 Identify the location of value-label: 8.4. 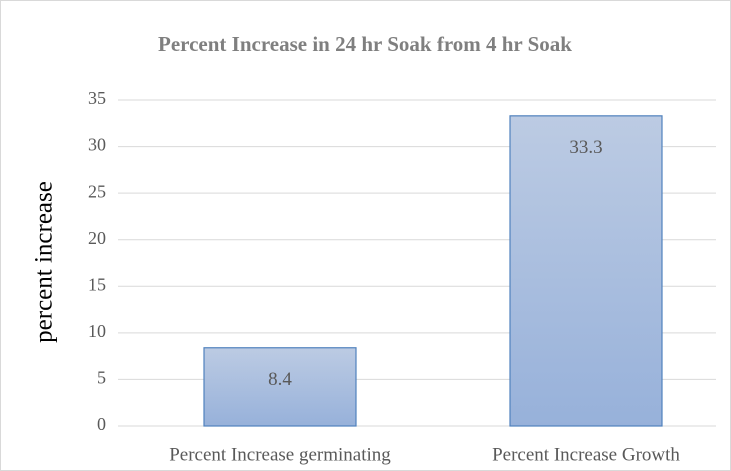
(280, 379).